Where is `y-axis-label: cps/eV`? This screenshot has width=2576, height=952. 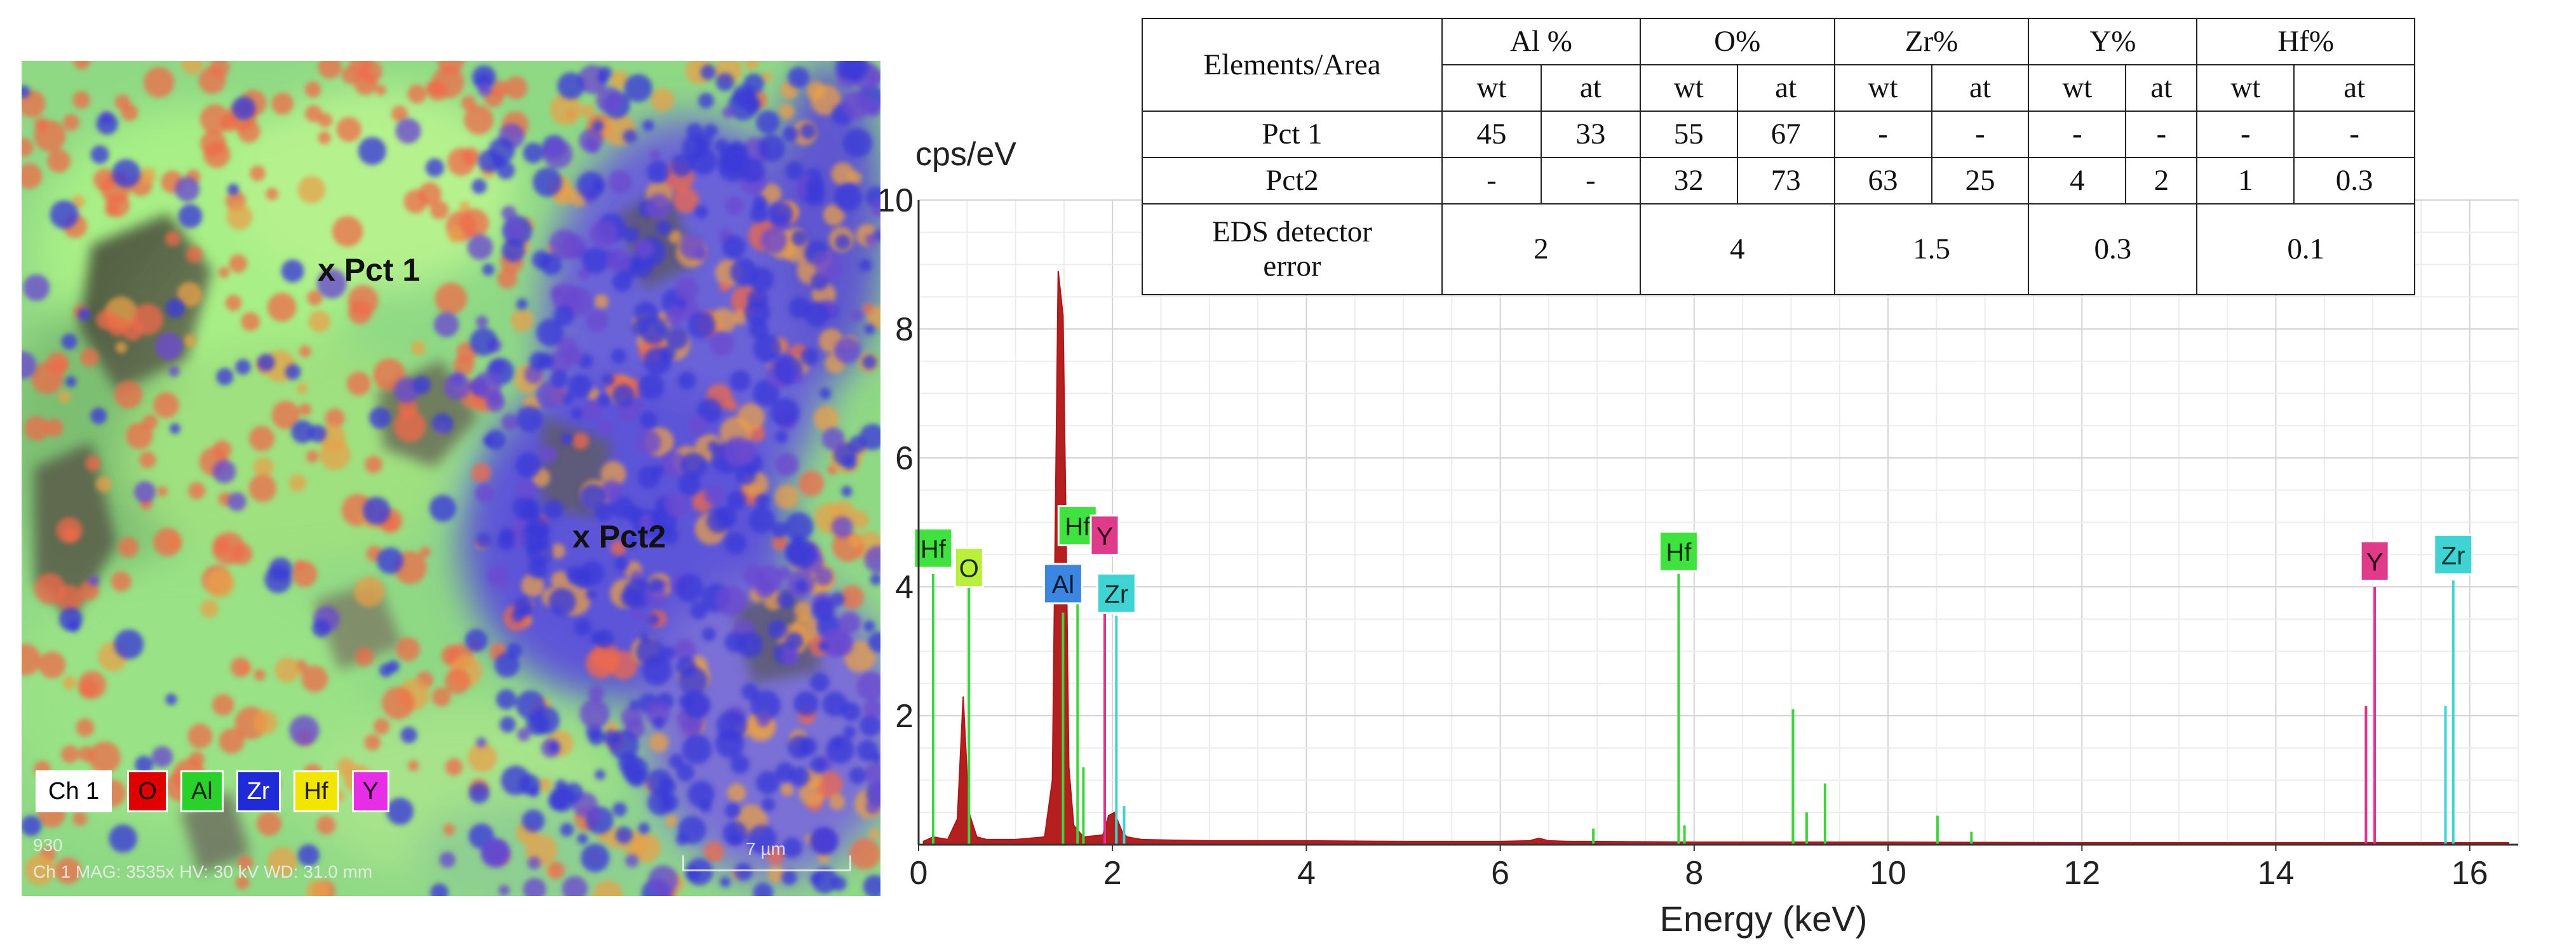
y-axis-label: cps/eV is located at coordinates (965, 154).